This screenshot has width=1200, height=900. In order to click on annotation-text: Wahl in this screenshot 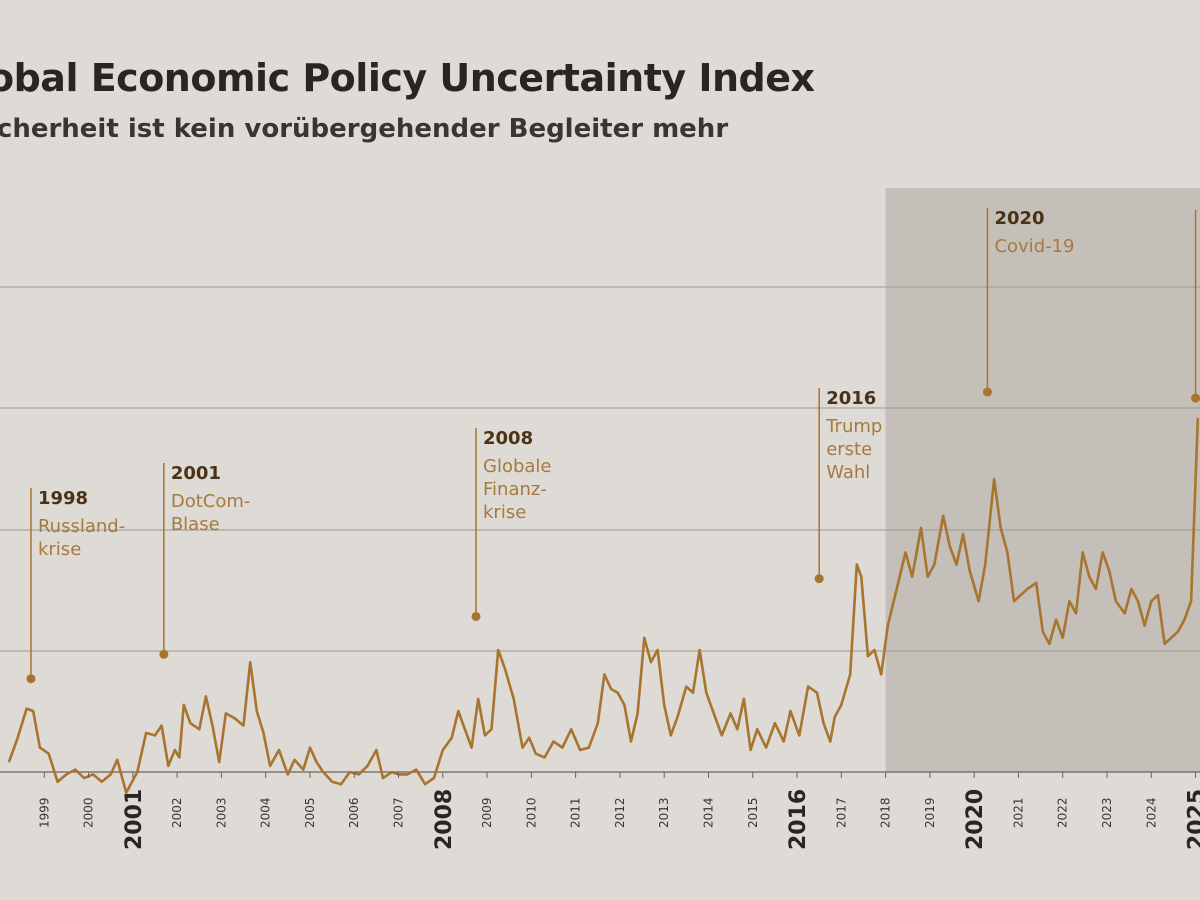, I will do `click(848, 472)`.